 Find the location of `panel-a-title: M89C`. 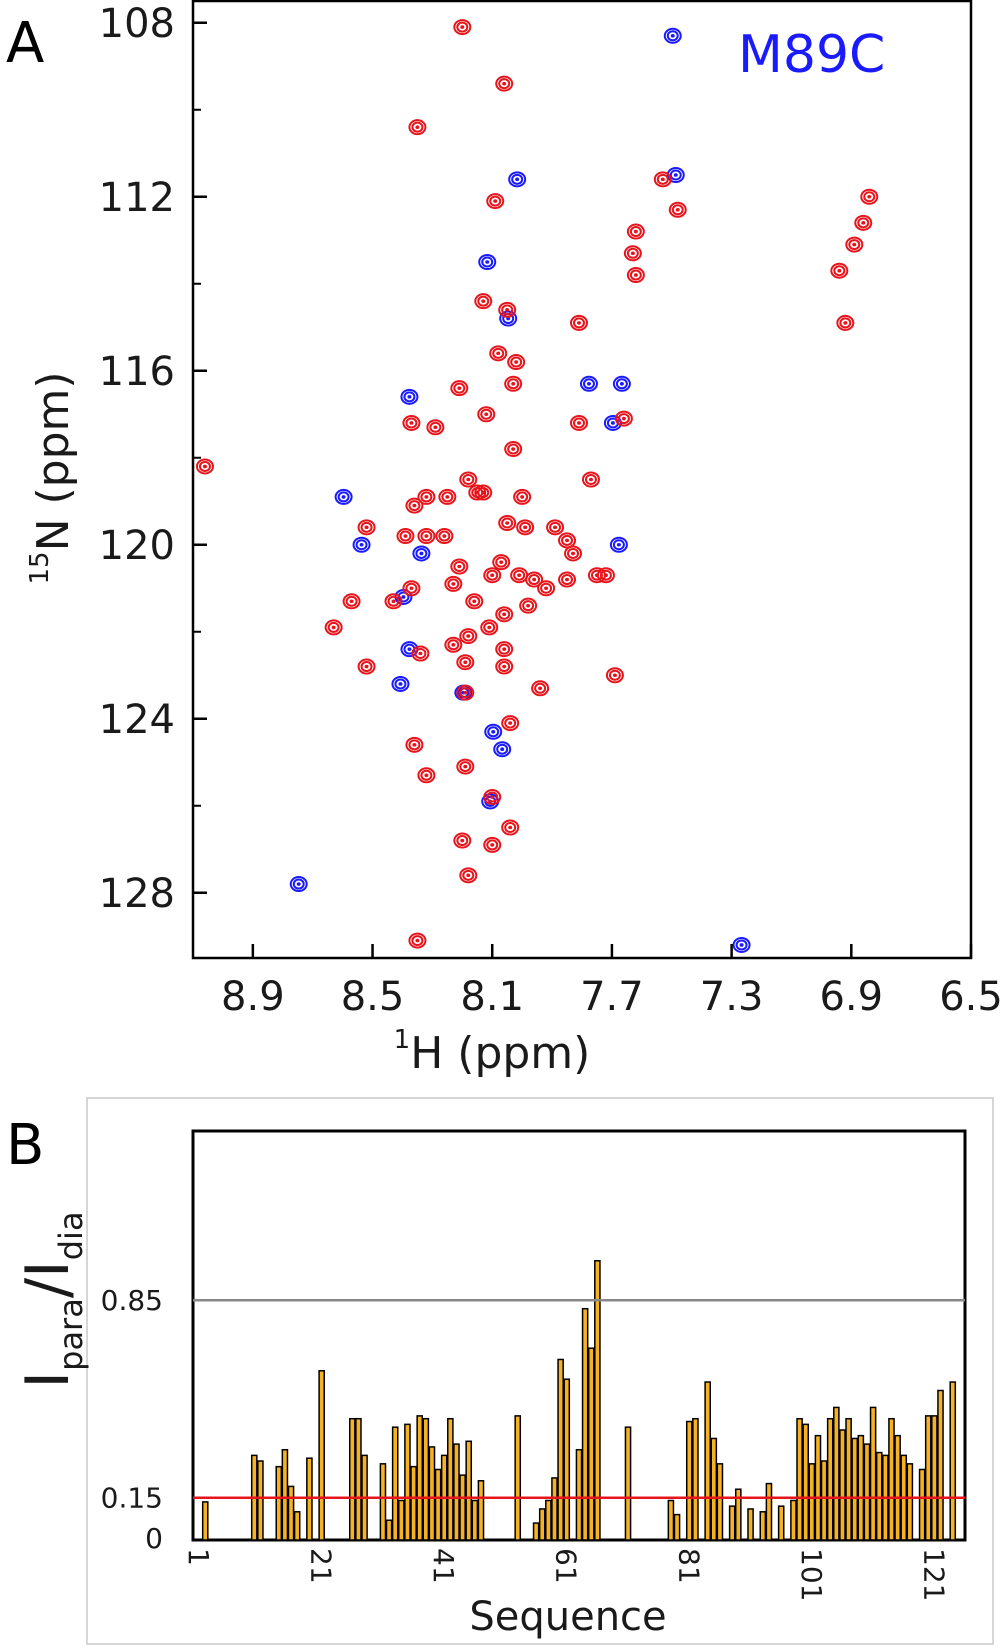

panel-a-title: M89C is located at coordinates (811, 55).